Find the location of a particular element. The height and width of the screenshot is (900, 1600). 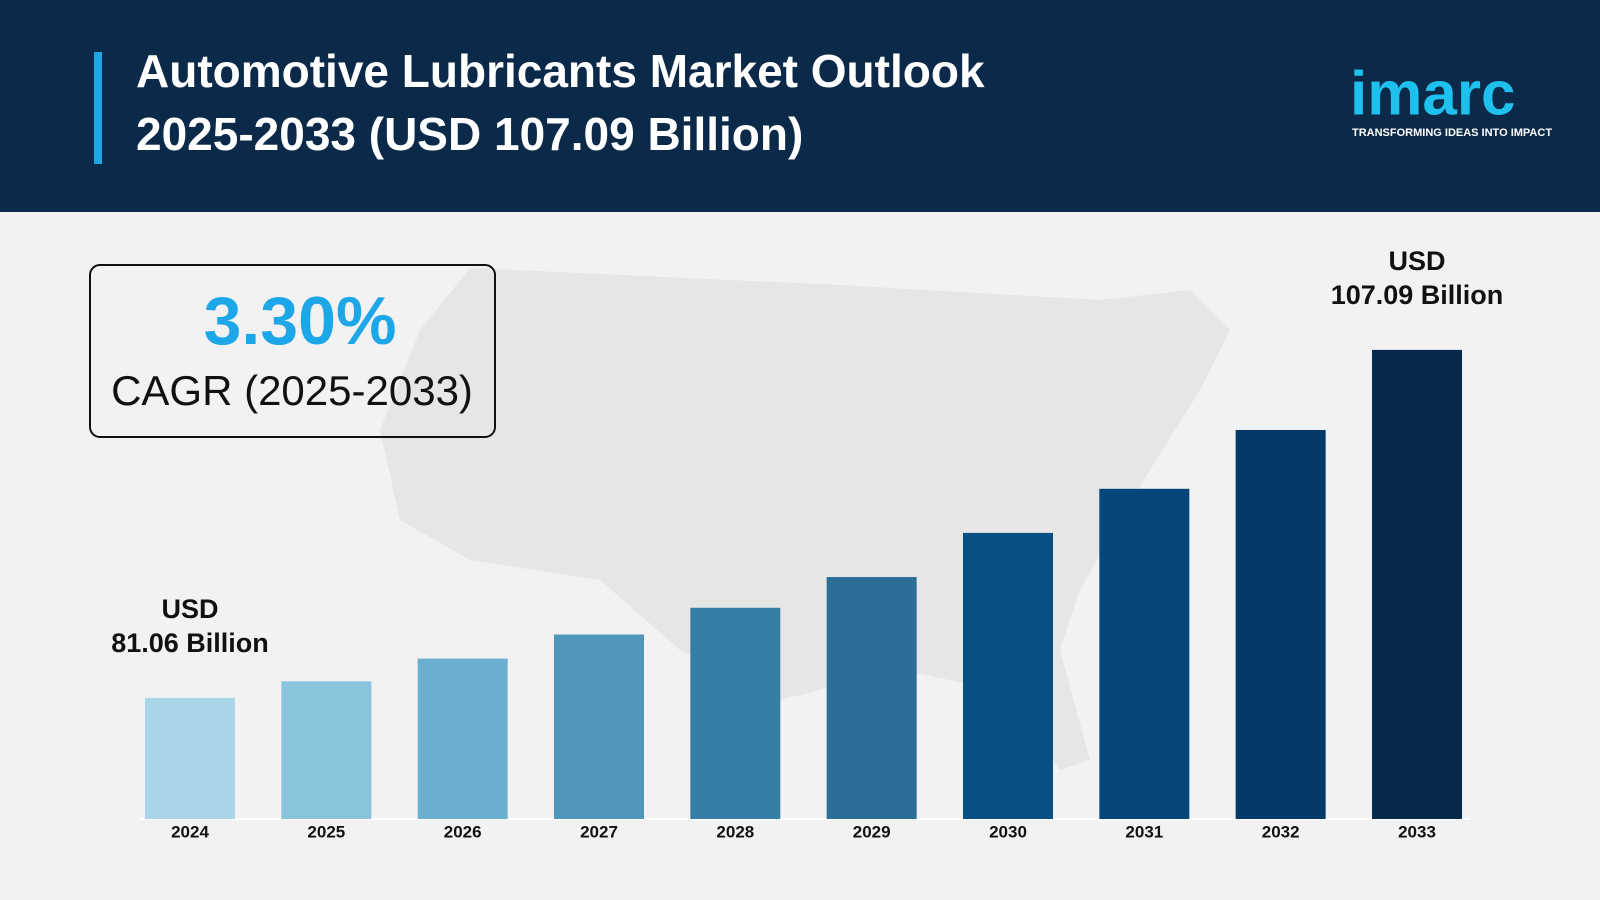

x-tick-label: 2029 is located at coordinates (872, 831).